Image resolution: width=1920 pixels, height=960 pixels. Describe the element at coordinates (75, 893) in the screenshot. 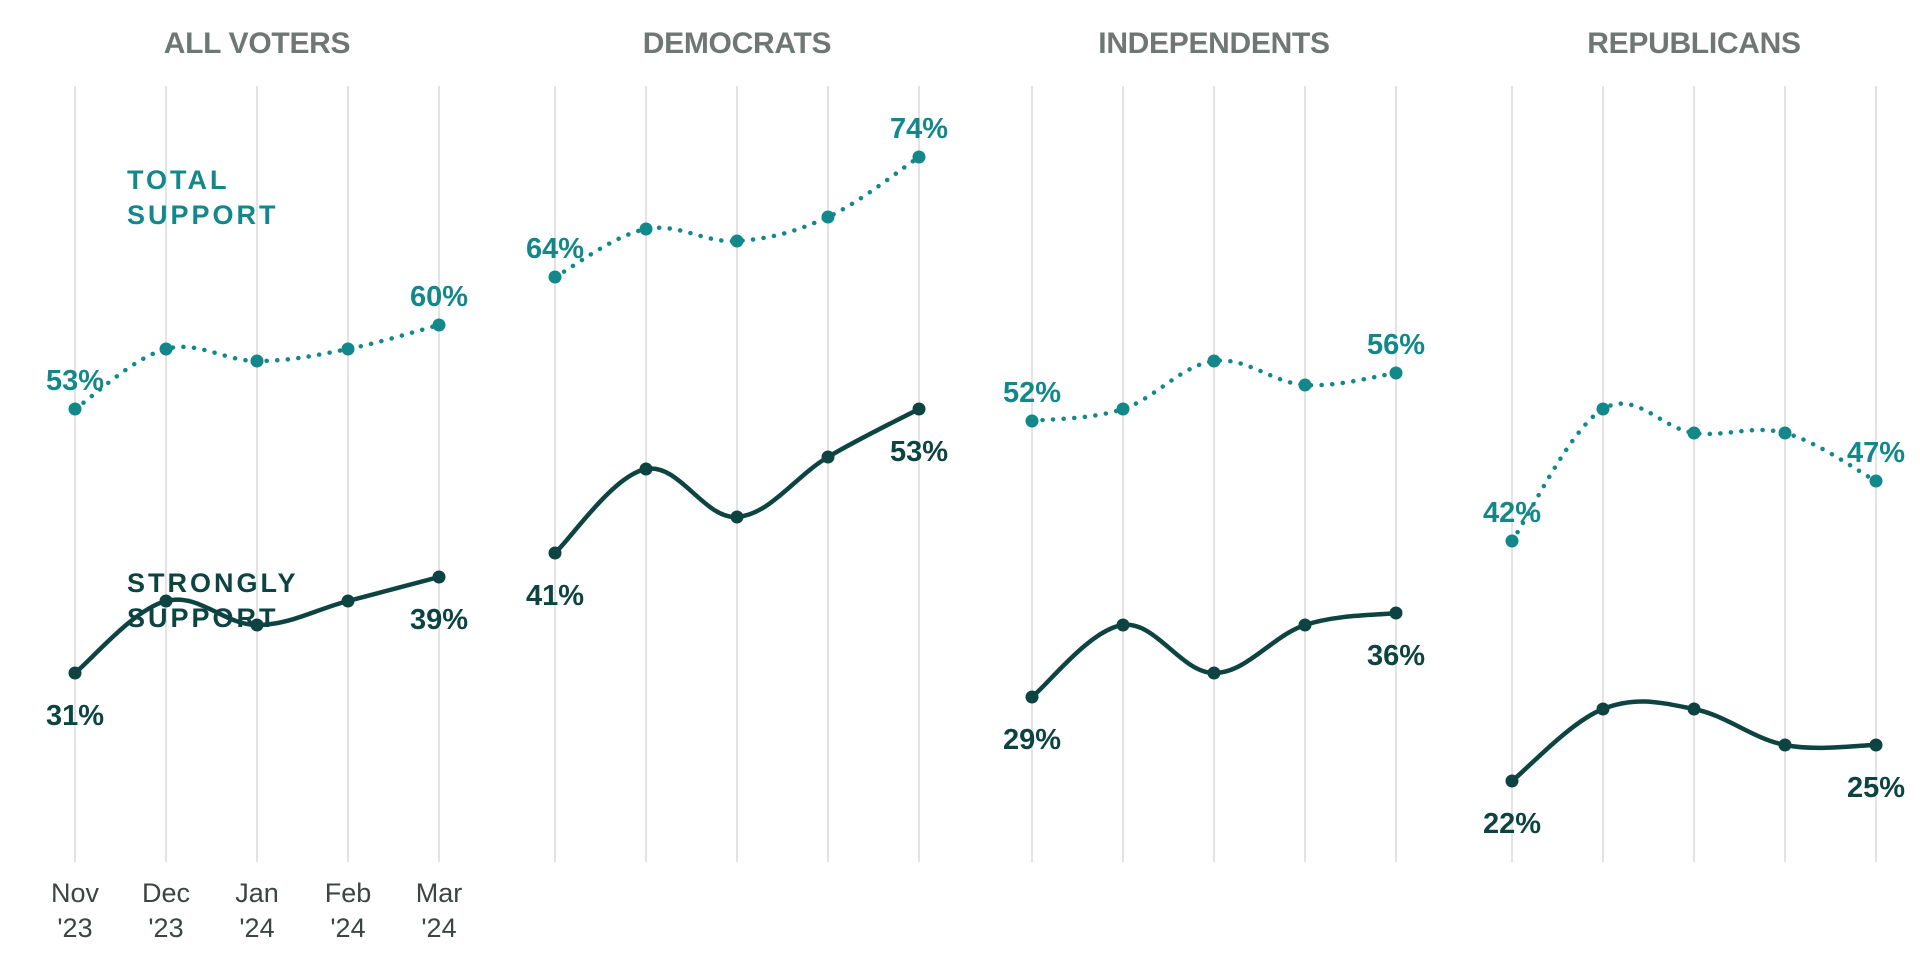

I see `x-tick-month: Nov` at that location.